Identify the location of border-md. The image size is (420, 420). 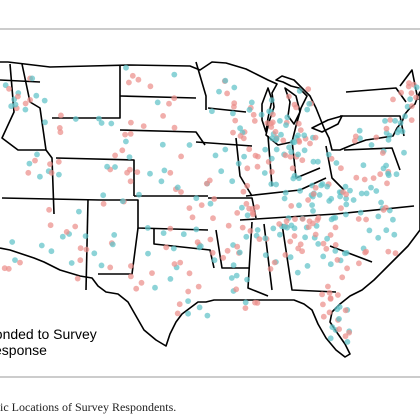
(372, 159).